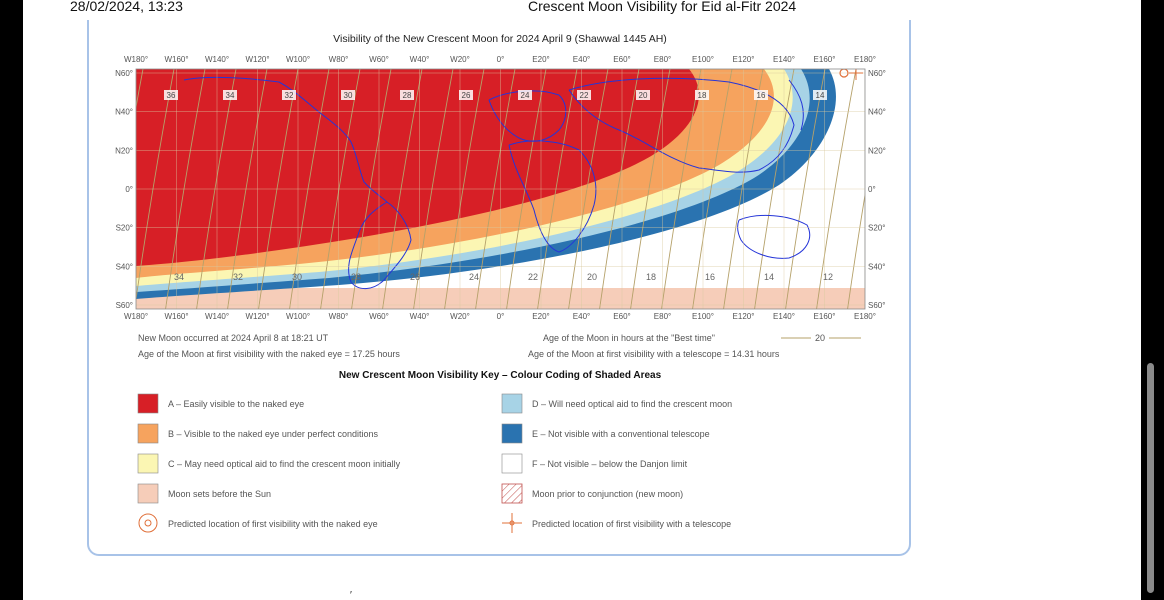 This screenshot has height=600, width=1164. What do you see at coordinates (825, 59) in the screenshot?
I see `lon-top-item: E160°` at bounding box center [825, 59].